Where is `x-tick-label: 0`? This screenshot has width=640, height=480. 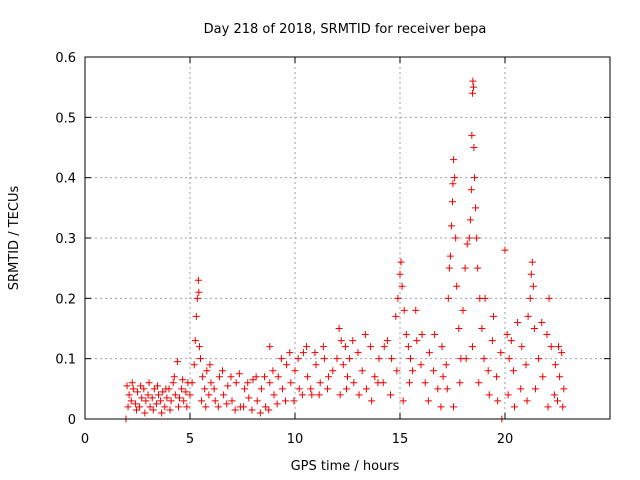
x-tick-label: 0 is located at coordinates (85, 439).